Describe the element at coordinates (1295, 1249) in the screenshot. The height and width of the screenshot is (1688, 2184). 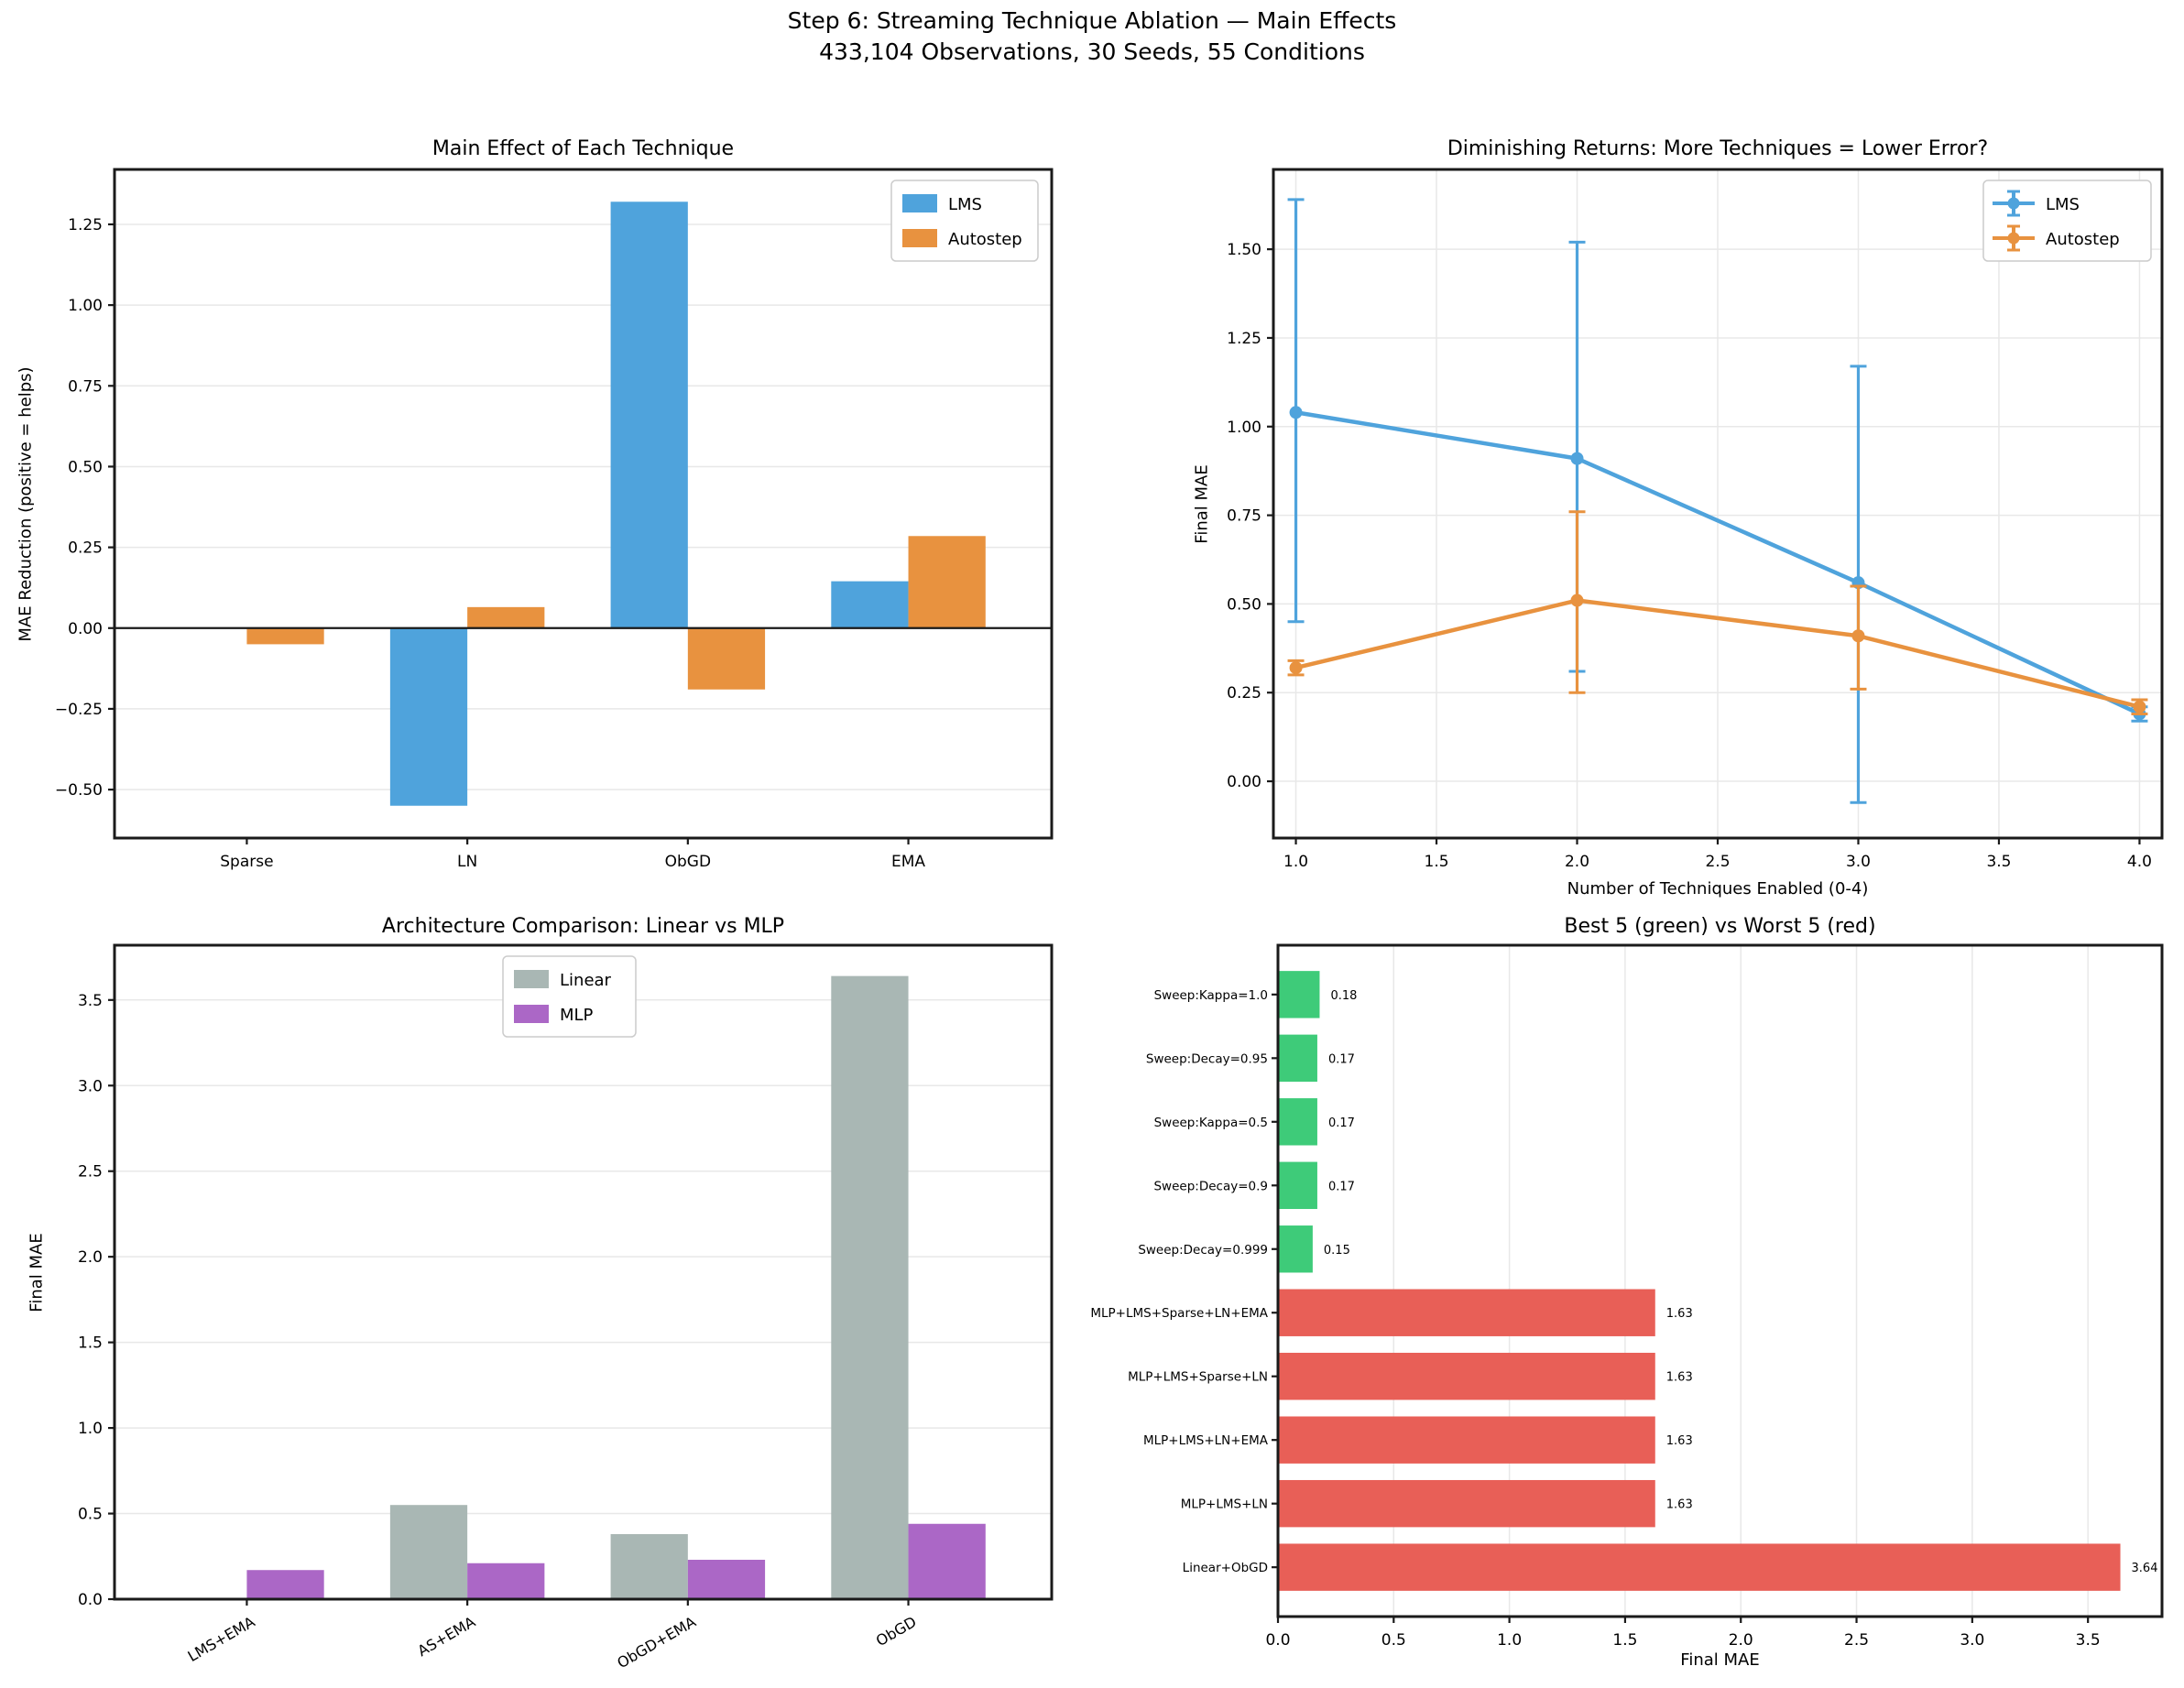
I see `bar-Sweep:Decay=0.999` at that location.